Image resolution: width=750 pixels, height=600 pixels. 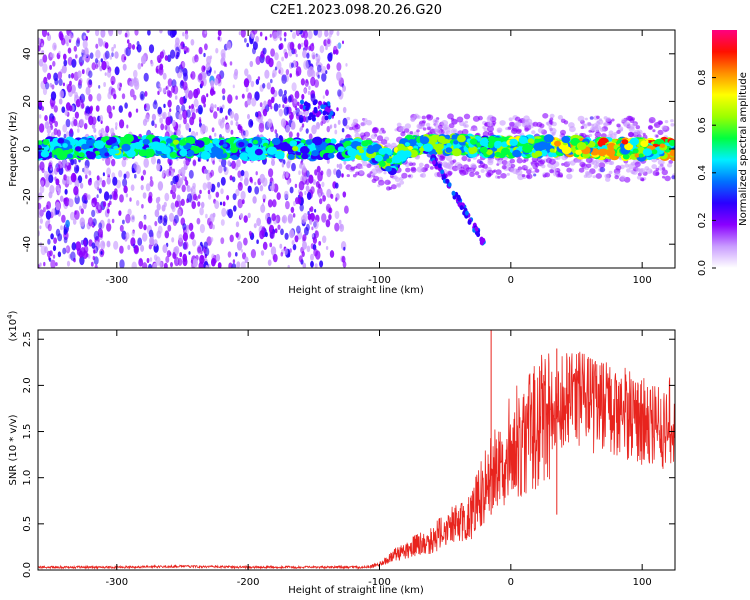 I want to click on snr-multiplier-base: (x10, so click(x=13, y=330).